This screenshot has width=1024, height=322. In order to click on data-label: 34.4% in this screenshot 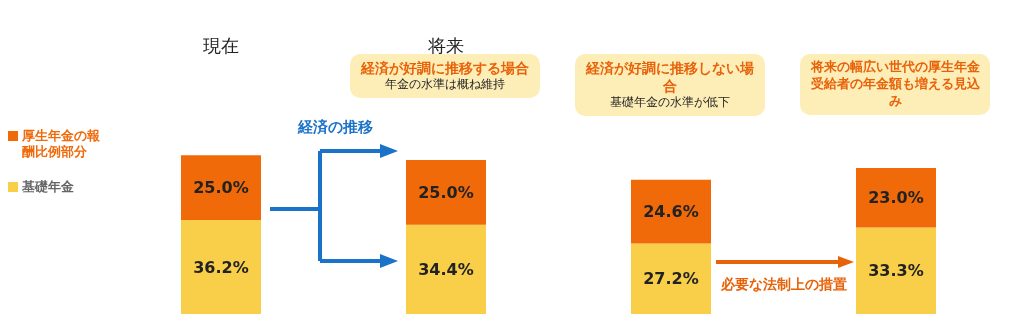, I will do `click(446, 269)`.